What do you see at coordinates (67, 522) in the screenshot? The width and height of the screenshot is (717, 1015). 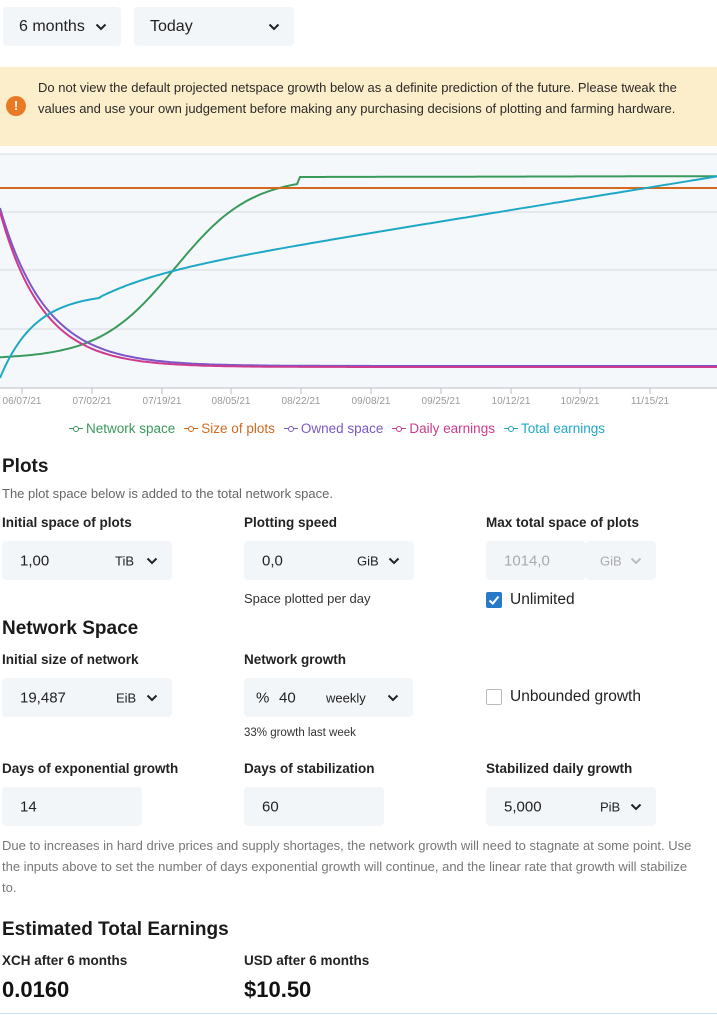 I see `initial-space-label: Initial space of plots` at bounding box center [67, 522].